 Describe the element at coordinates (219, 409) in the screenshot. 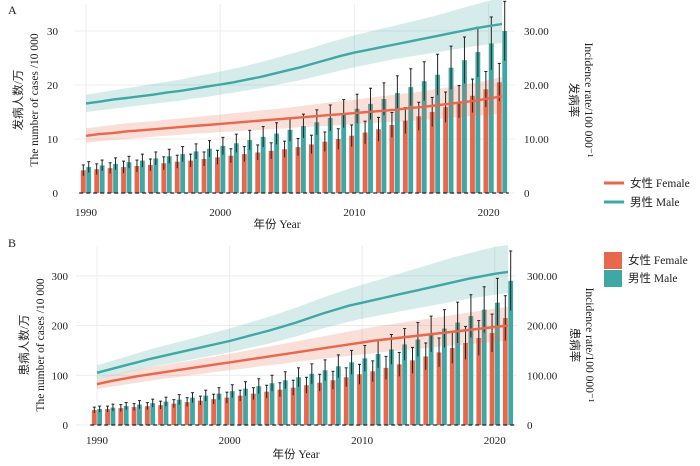

I see `bar-male-1999` at that location.